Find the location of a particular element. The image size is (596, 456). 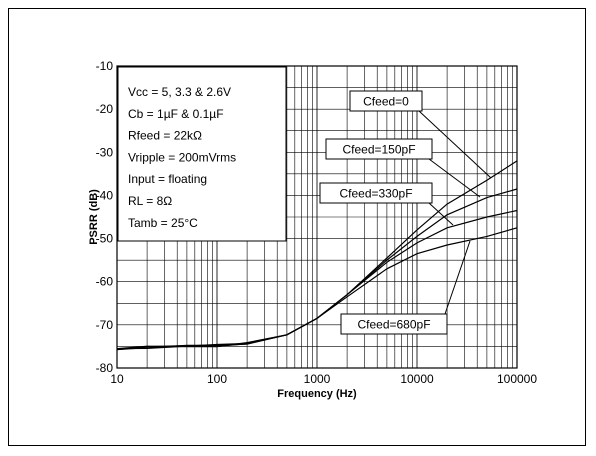

series-label: Cfeed=150pF is located at coordinates (378, 150).